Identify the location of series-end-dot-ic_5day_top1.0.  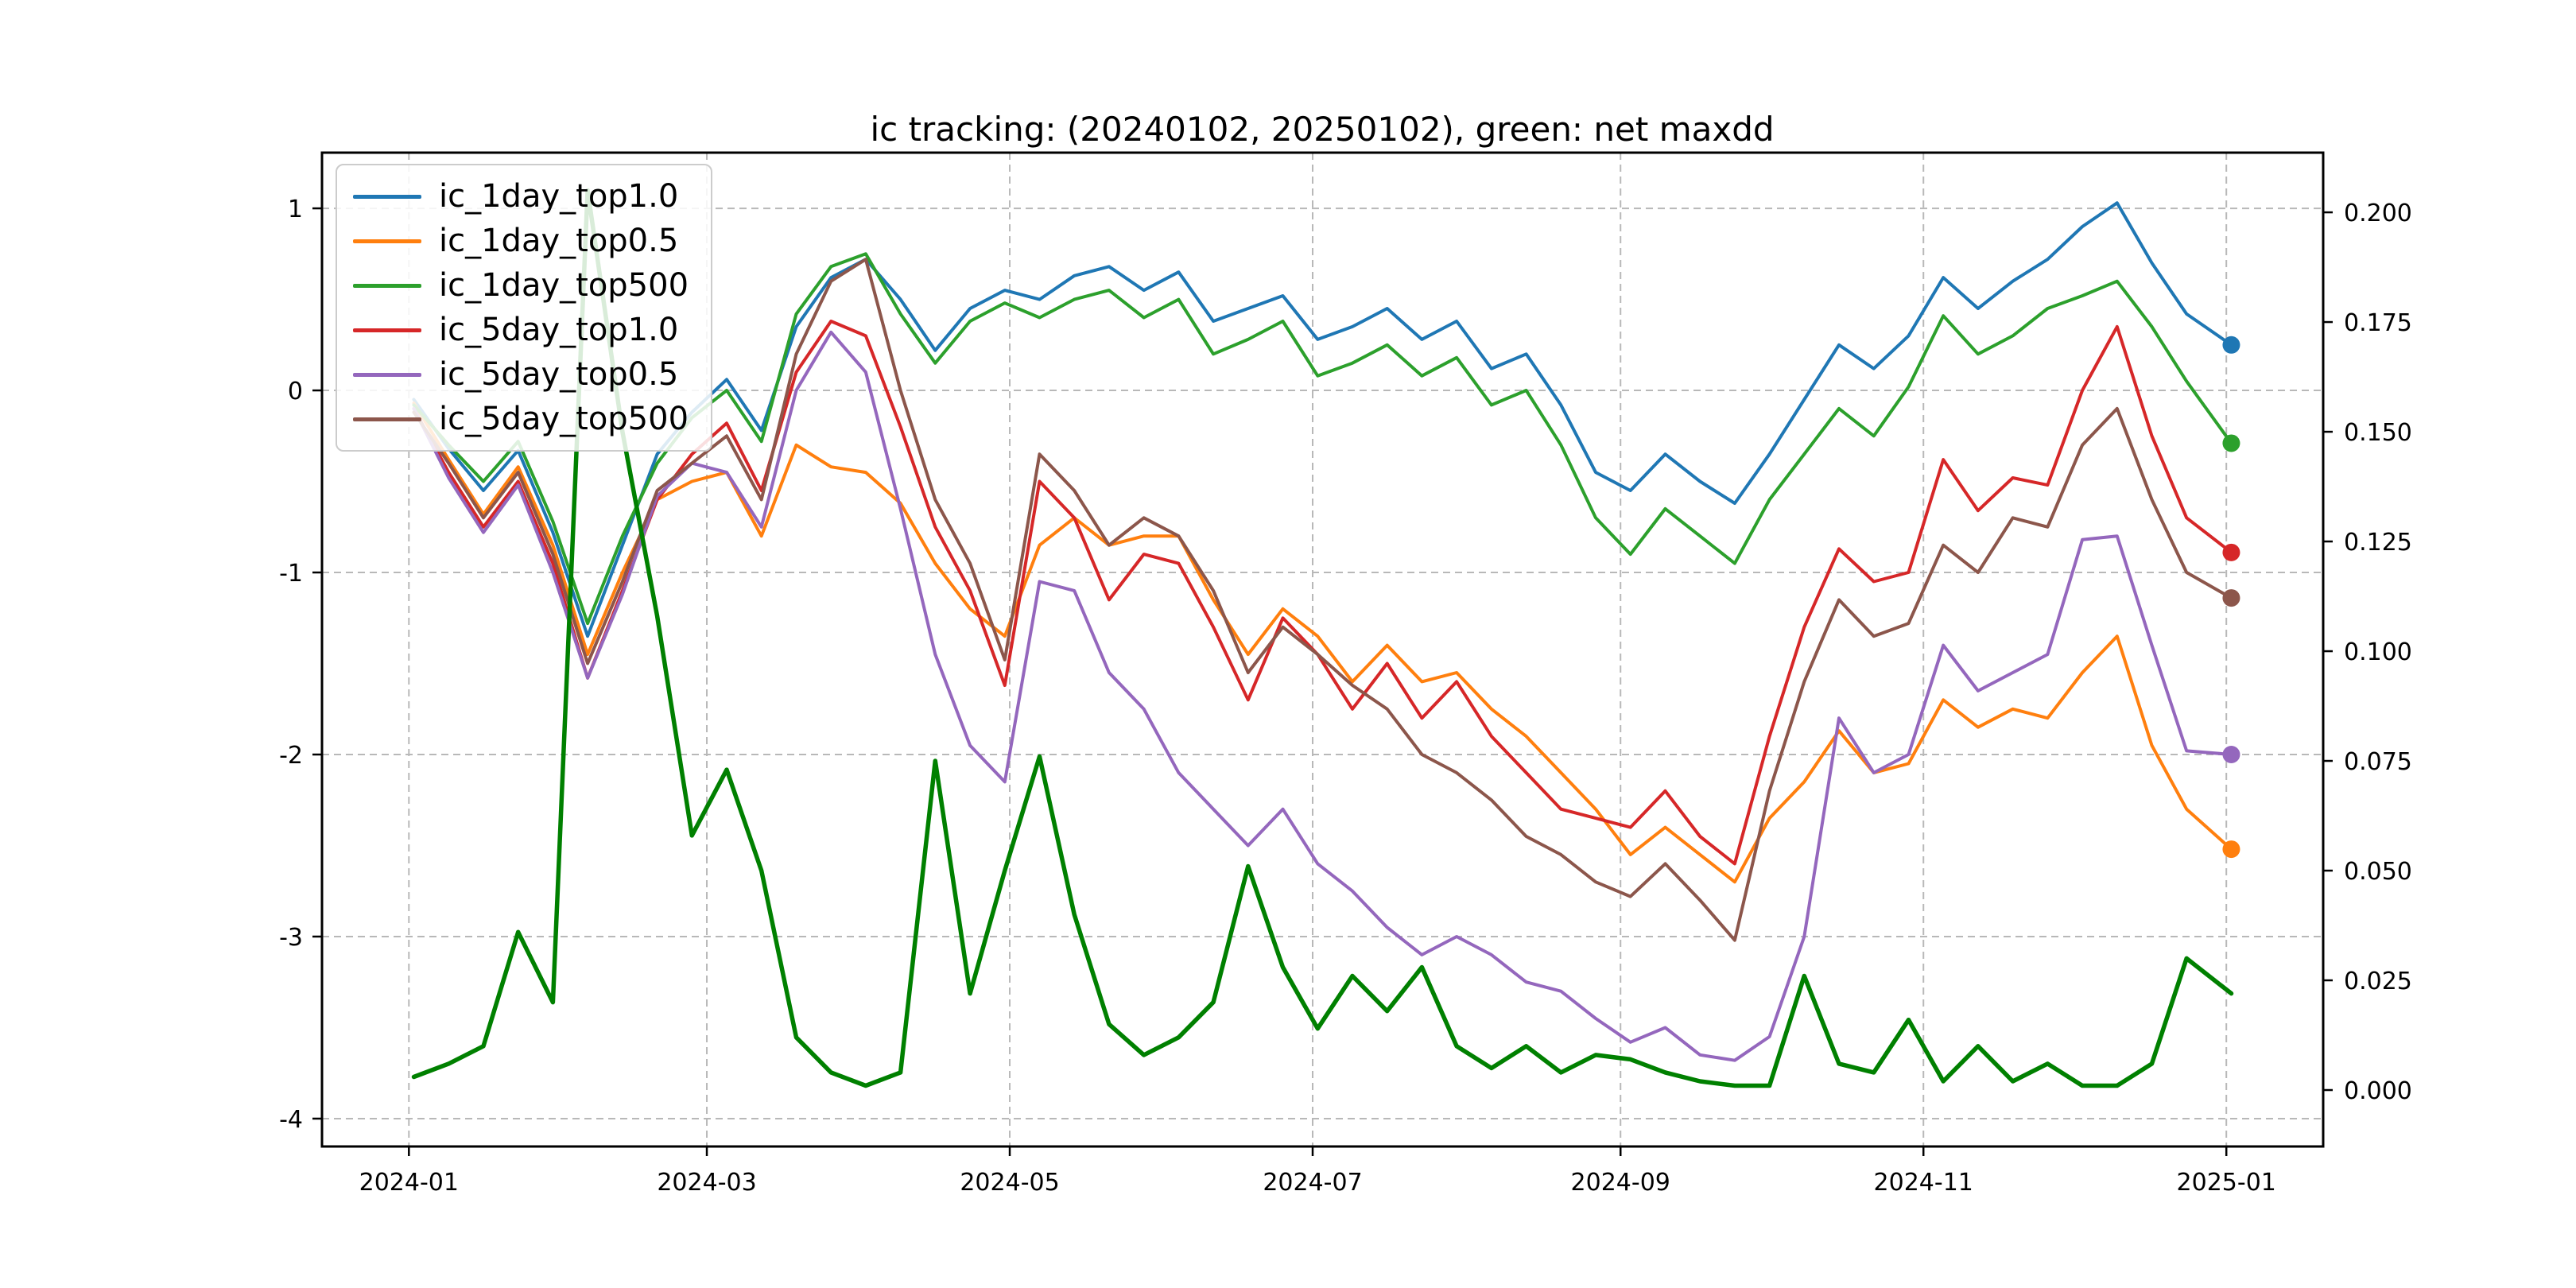
(2231, 552).